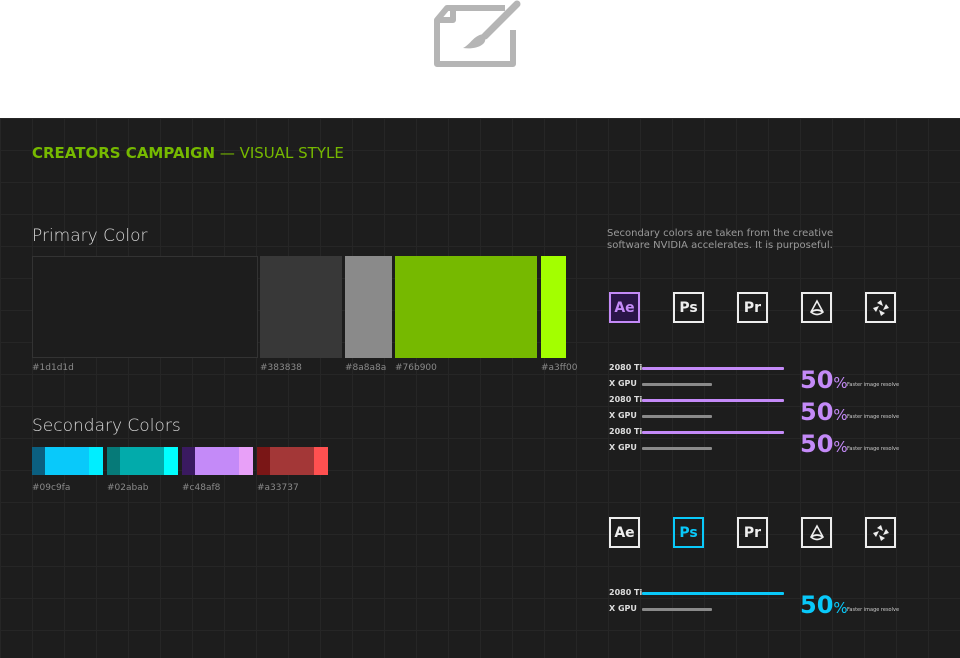 This screenshot has height=658, width=960. I want to click on primary-heading: Primary Color, so click(90, 236).